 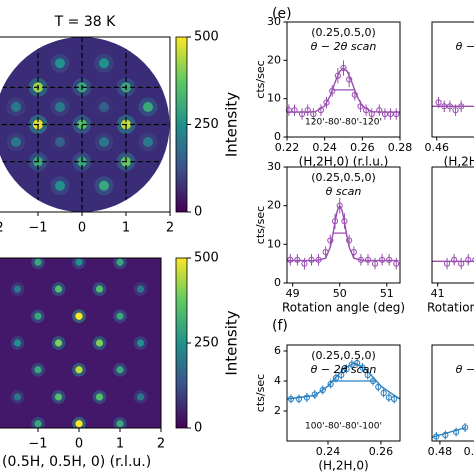 What do you see at coordinates (260, 79) in the screenshot?
I see `y-axis-label: cts/sec` at bounding box center [260, 79].